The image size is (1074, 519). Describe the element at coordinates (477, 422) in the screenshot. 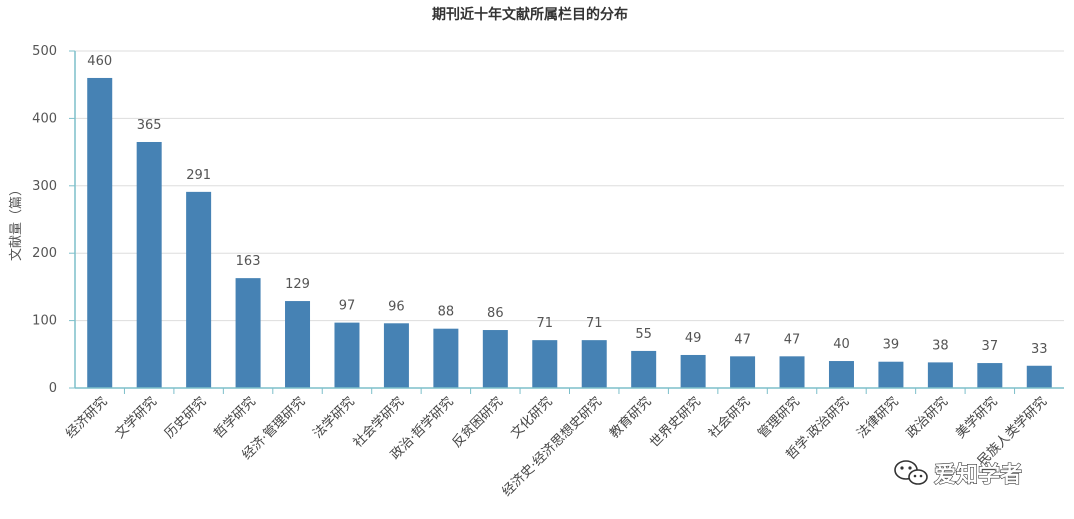

I see `x-tick-label: 反贫困研究` at that location.